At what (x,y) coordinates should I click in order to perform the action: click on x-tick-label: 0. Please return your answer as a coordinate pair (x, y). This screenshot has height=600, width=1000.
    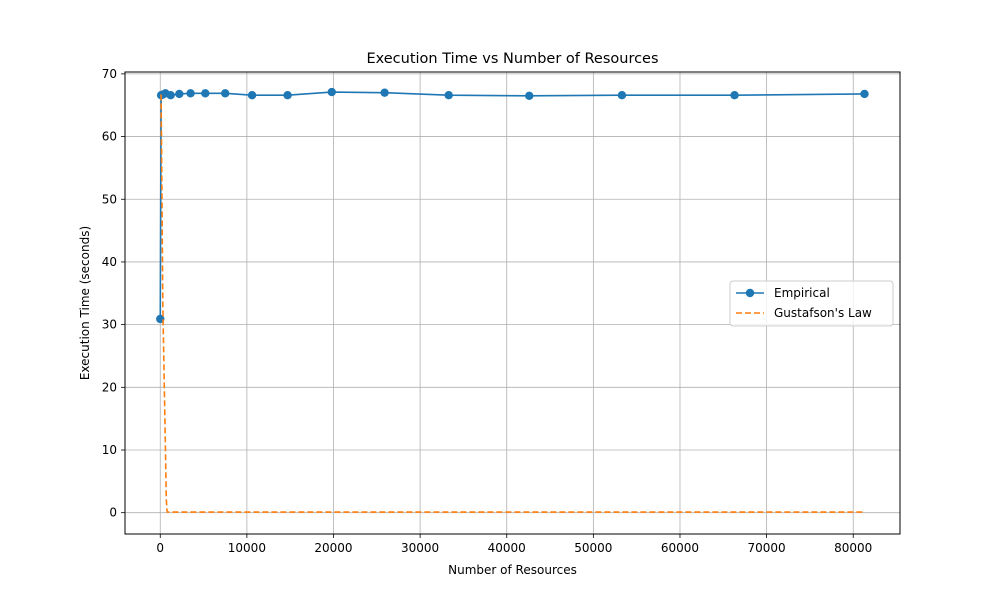
    Looking at the image, I should click on (160, 548).